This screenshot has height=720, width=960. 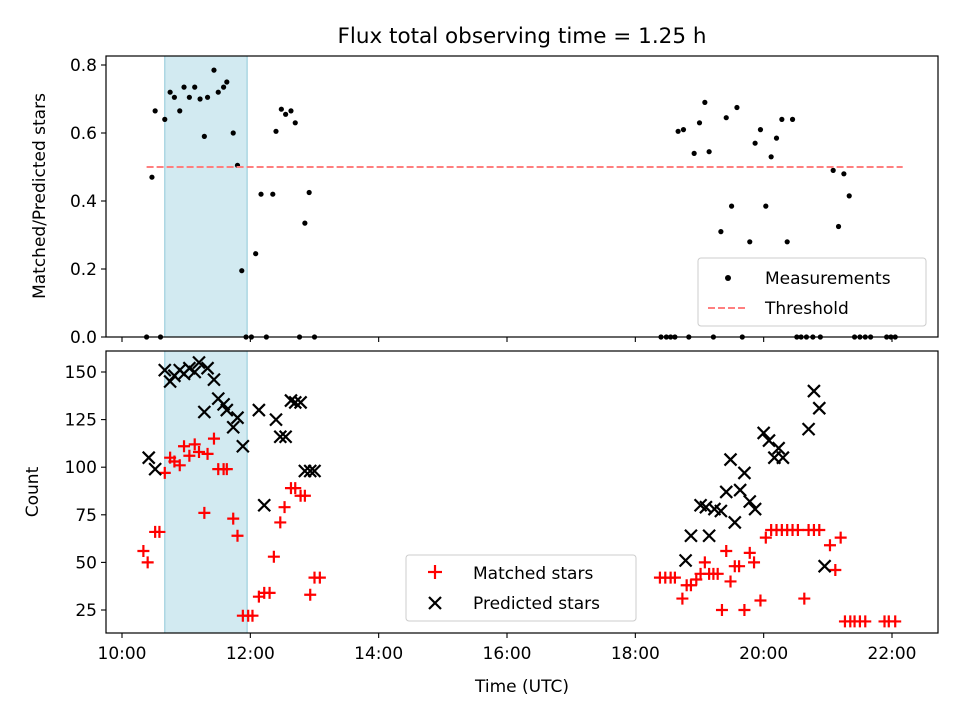 What do you see at coordinates (81, 468) in the screenshot?
I see `bottom-y-tick-label: 100` at bounding box center [81, 468].